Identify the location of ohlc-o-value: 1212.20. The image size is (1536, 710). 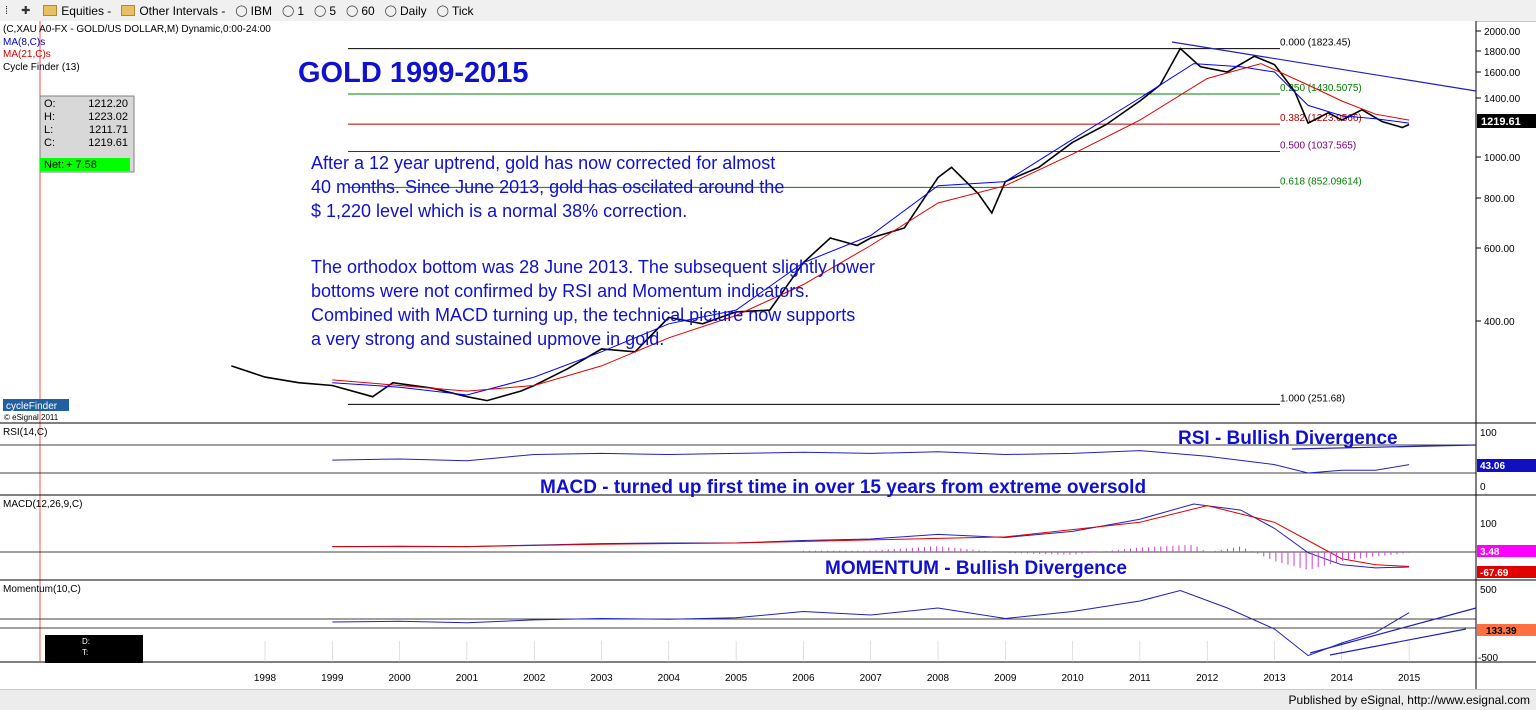
(108, 104).